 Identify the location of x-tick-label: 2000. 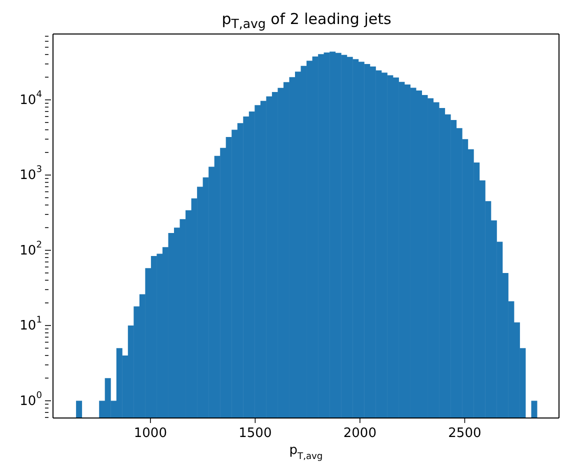
(359, 433).